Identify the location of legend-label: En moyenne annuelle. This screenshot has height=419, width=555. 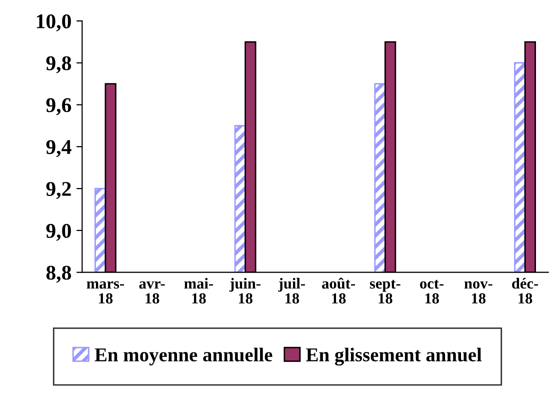
(183, 357).